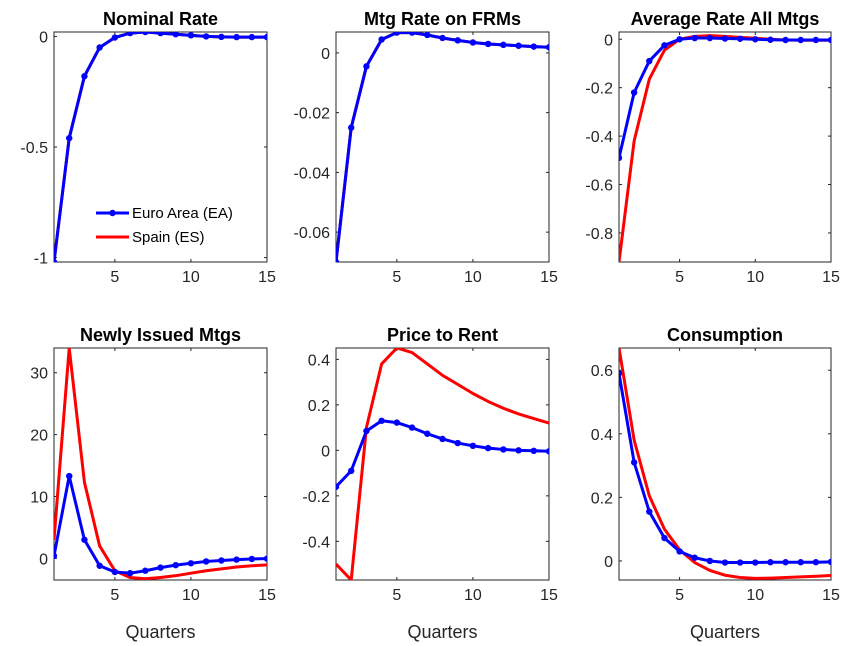 Image resolution: width=850 pixels, height=646 pixels. Describe the element at coordinates (164, 225) in the screenshot. I see `legend: Euro Area (EA) Spain (ES)` at that location.